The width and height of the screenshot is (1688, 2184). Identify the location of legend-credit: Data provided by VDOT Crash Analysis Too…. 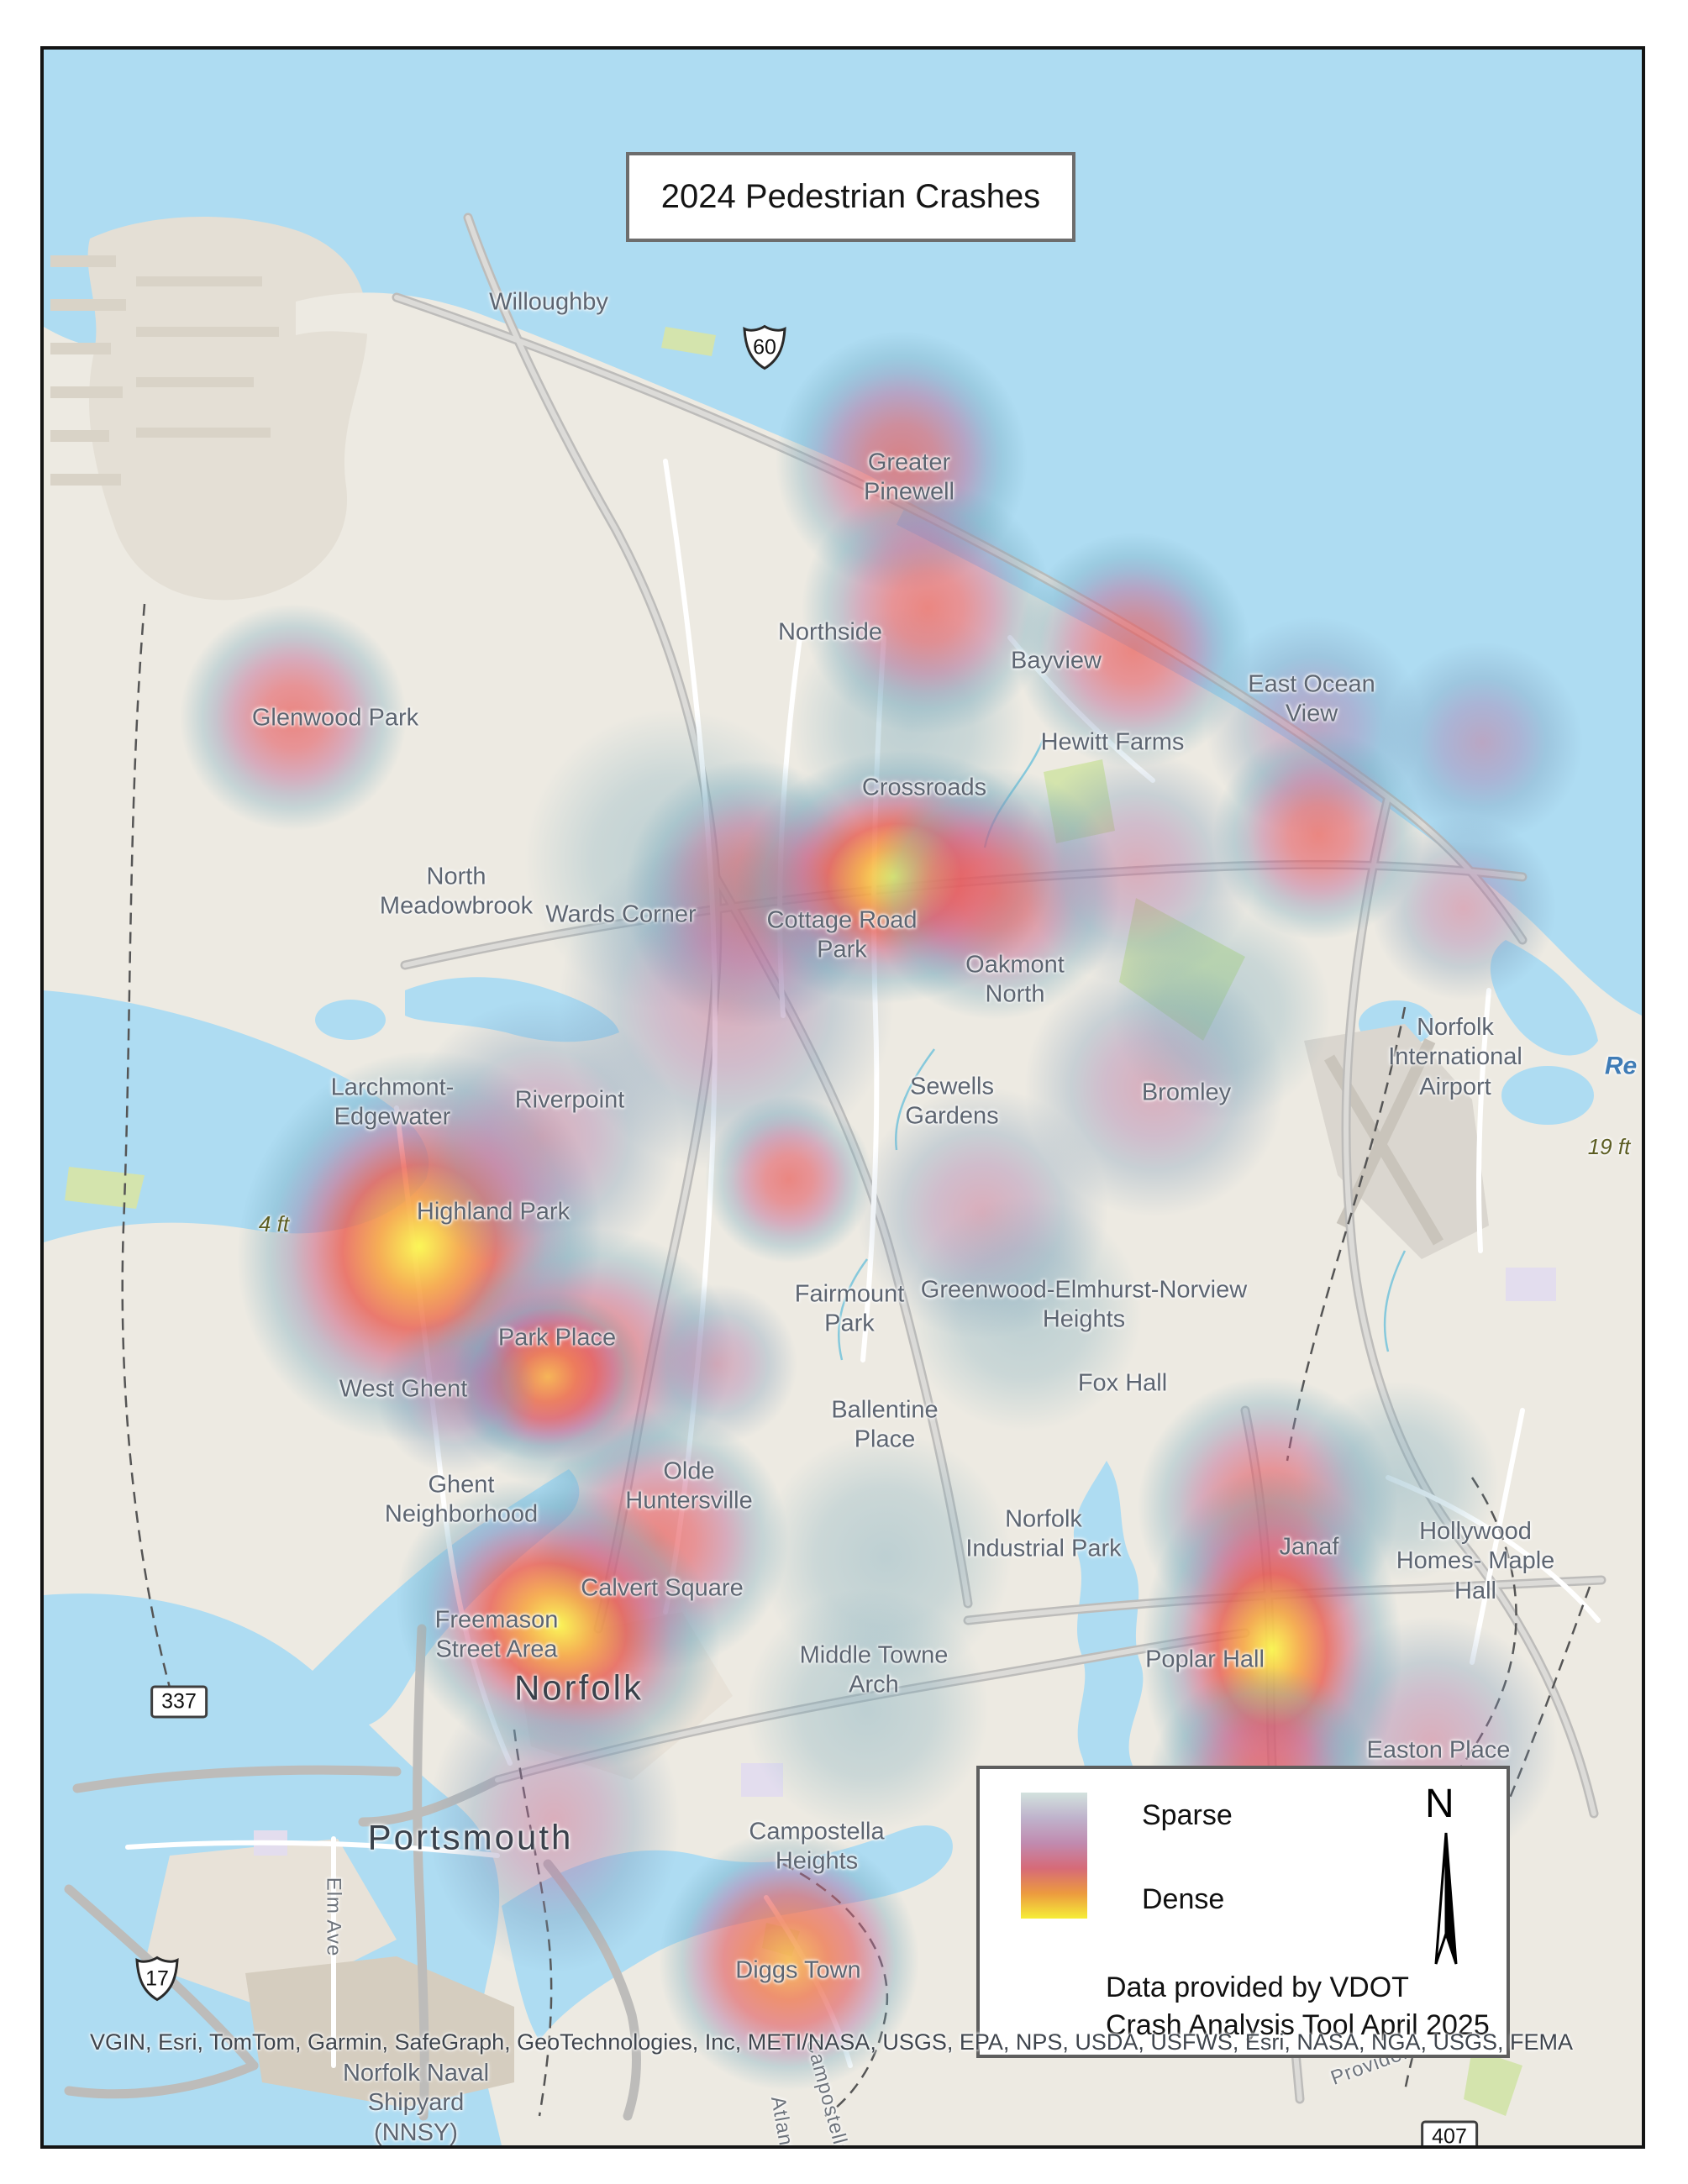
(1298, 2007).